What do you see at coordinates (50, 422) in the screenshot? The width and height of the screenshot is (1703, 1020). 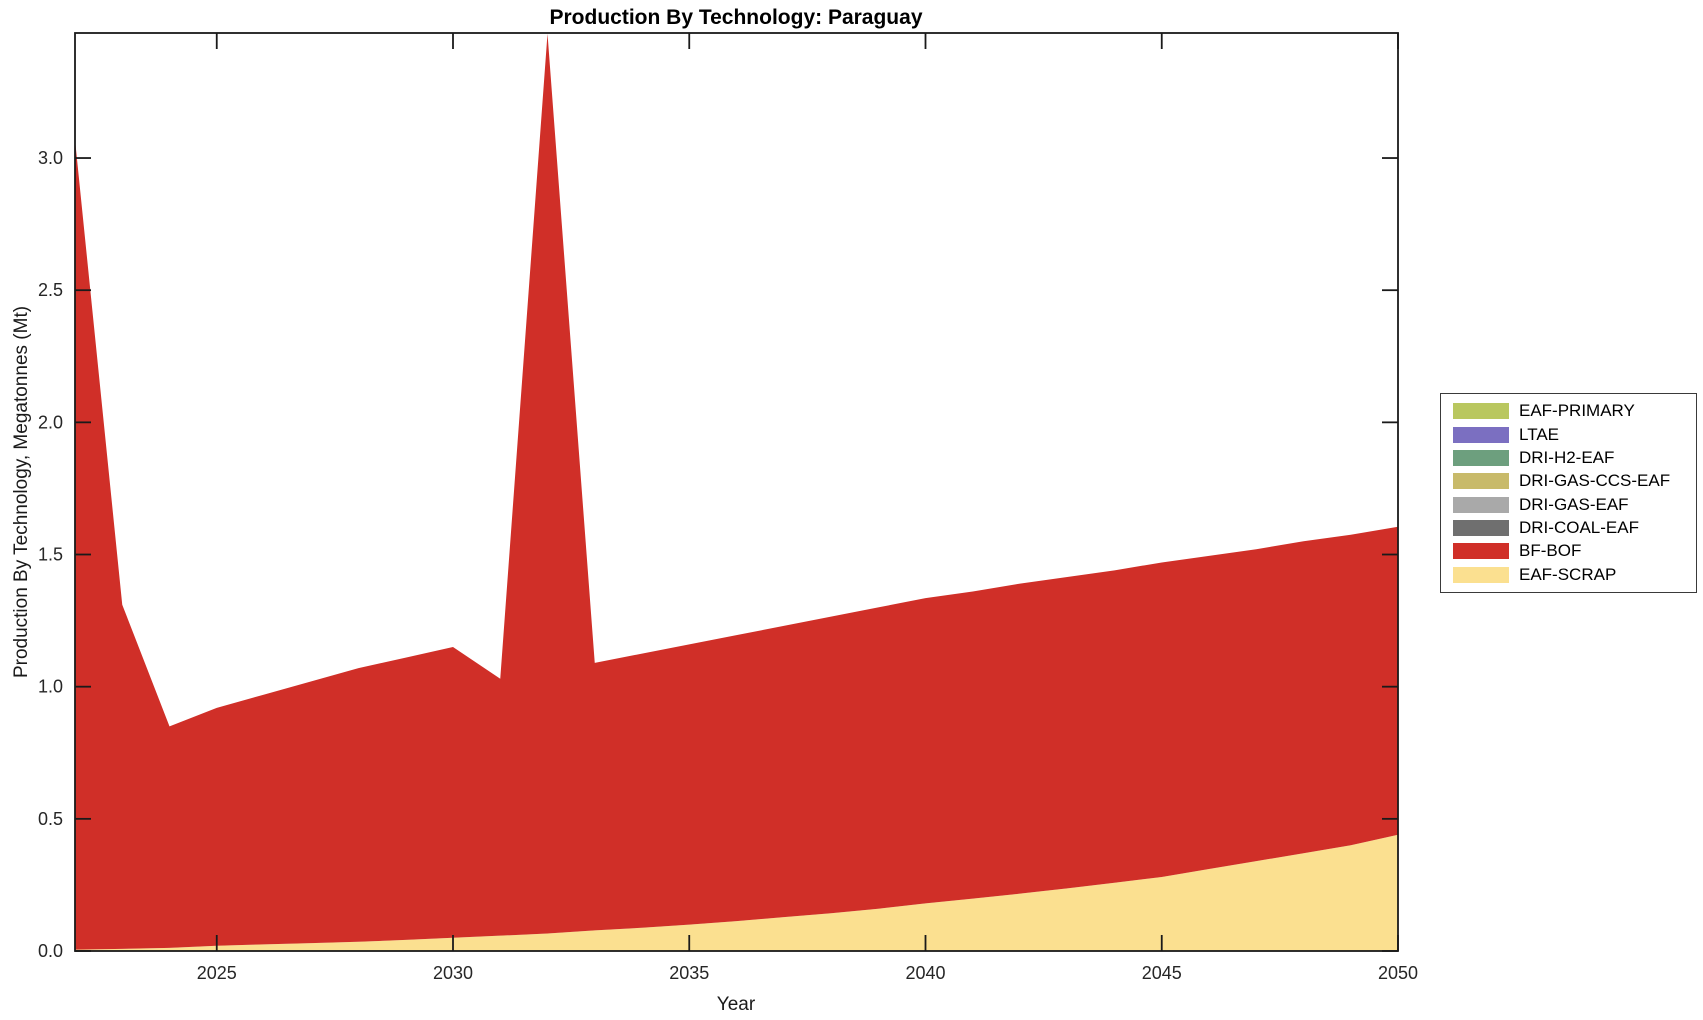 I see `y-tick-label: 2.0` at bounding box center [50, 422].